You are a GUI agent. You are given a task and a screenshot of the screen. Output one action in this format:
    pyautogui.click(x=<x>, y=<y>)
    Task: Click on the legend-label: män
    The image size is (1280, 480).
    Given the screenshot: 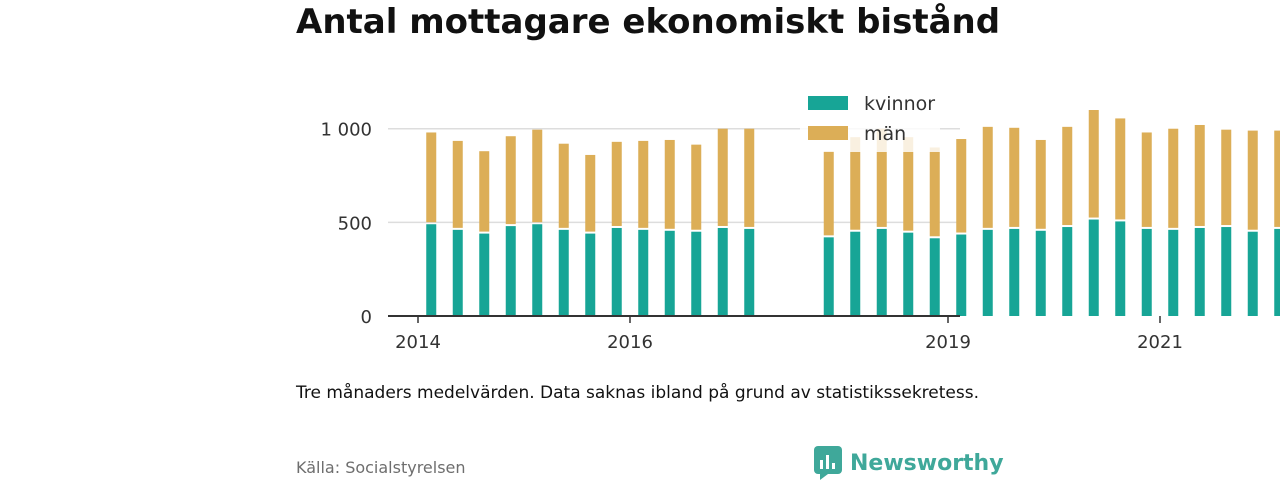 What is the action you would take?
    pyautogui.click(x=885, y=134)
    